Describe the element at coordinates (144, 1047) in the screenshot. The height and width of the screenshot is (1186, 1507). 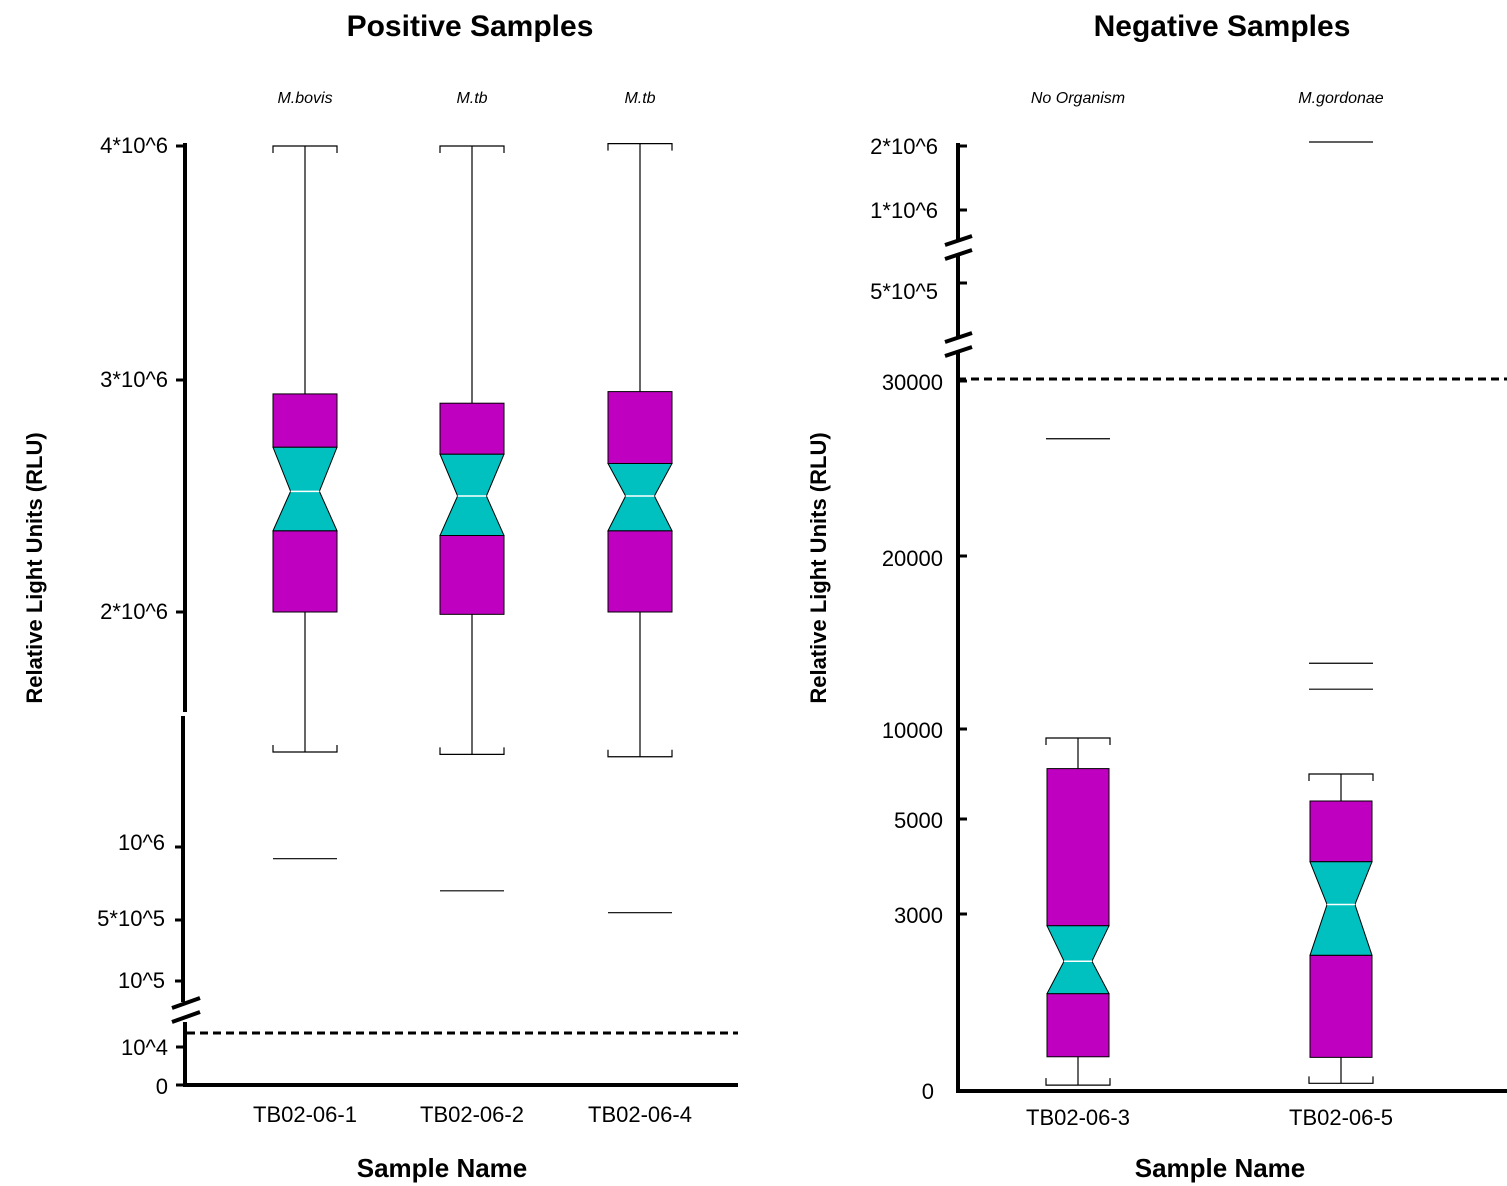
I see `positive-y-tick-label: 10^4` at that location.